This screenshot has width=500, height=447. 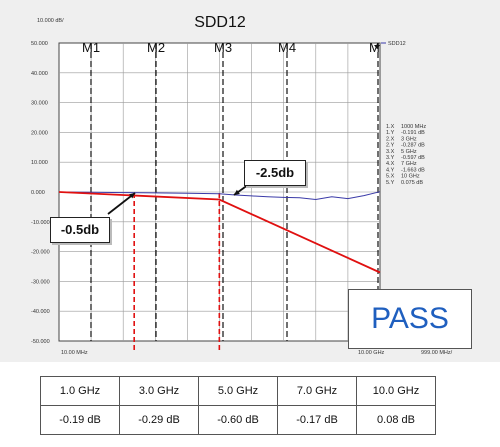 I want to click on y-tick-label: 20.000, so click(x=39, y=133).